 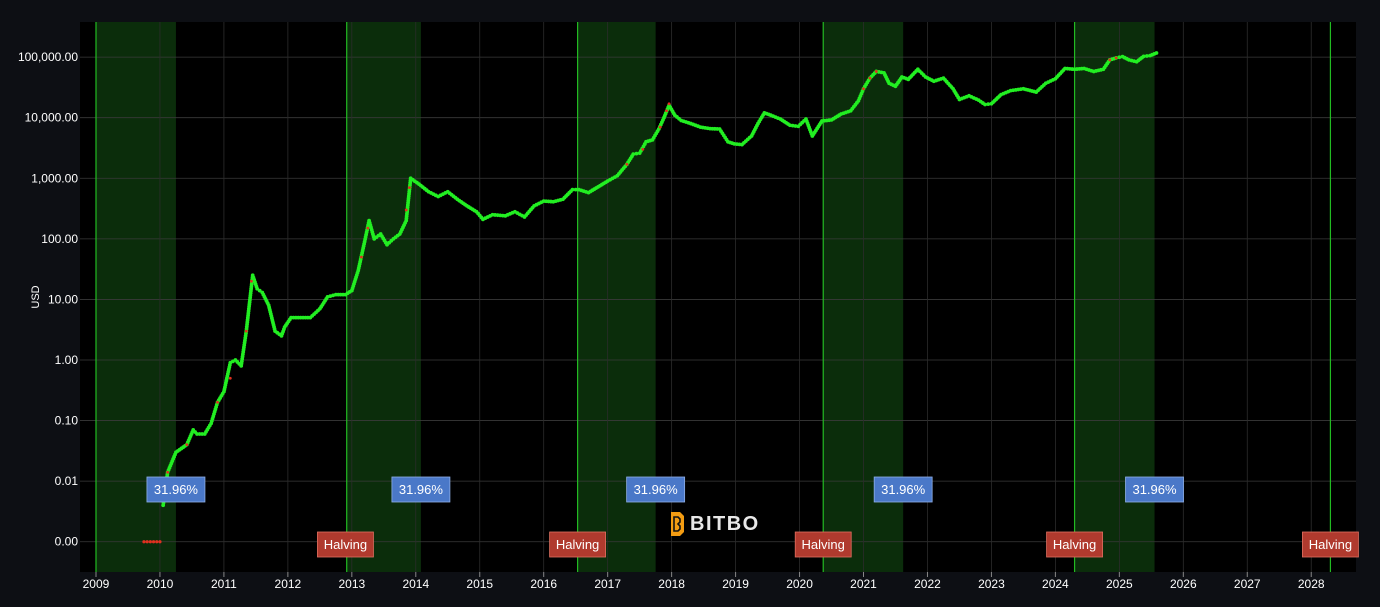 I want to click on x-tick-label-2028: 2028, so click(x=1311, y=584).